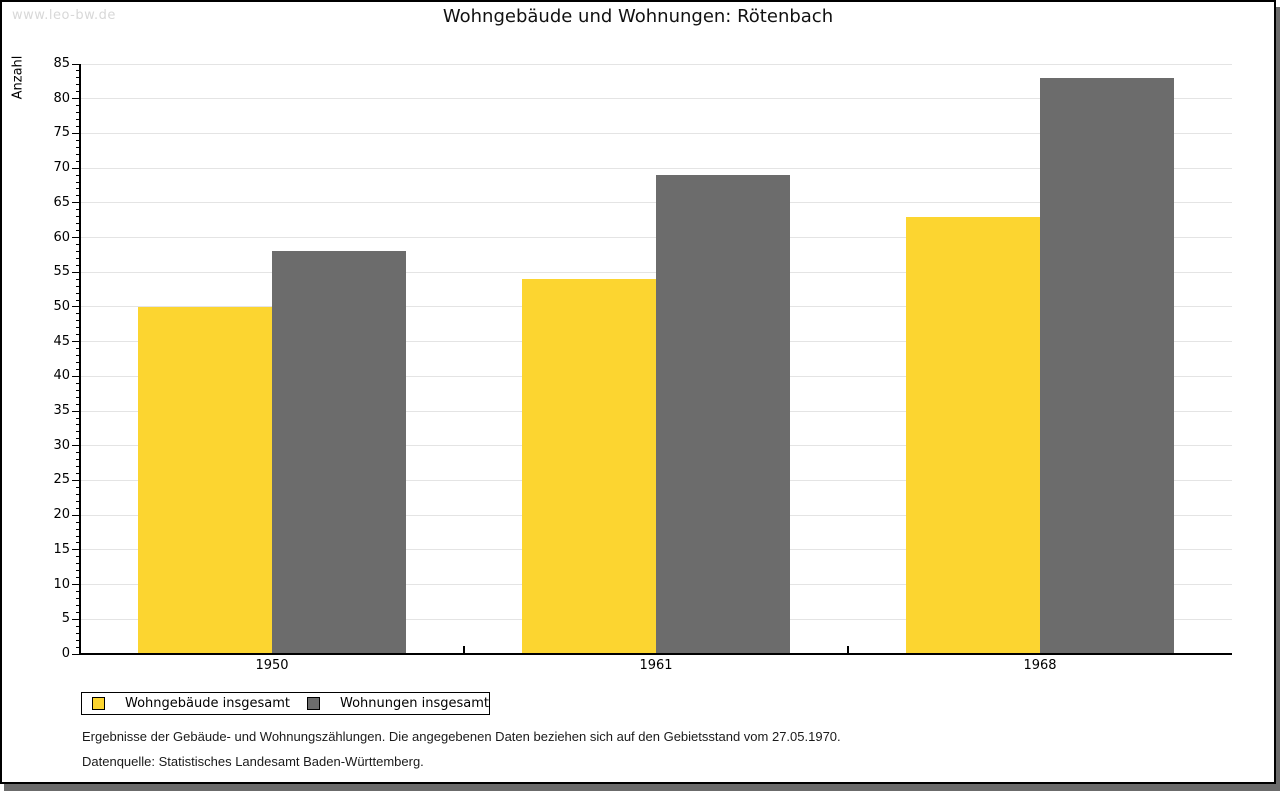 This screenshot has height=791, width=1280. Describe the element at coordinates (64, 15) in the screenshot. I see `watermark: www.leo-bw.de` at that location.